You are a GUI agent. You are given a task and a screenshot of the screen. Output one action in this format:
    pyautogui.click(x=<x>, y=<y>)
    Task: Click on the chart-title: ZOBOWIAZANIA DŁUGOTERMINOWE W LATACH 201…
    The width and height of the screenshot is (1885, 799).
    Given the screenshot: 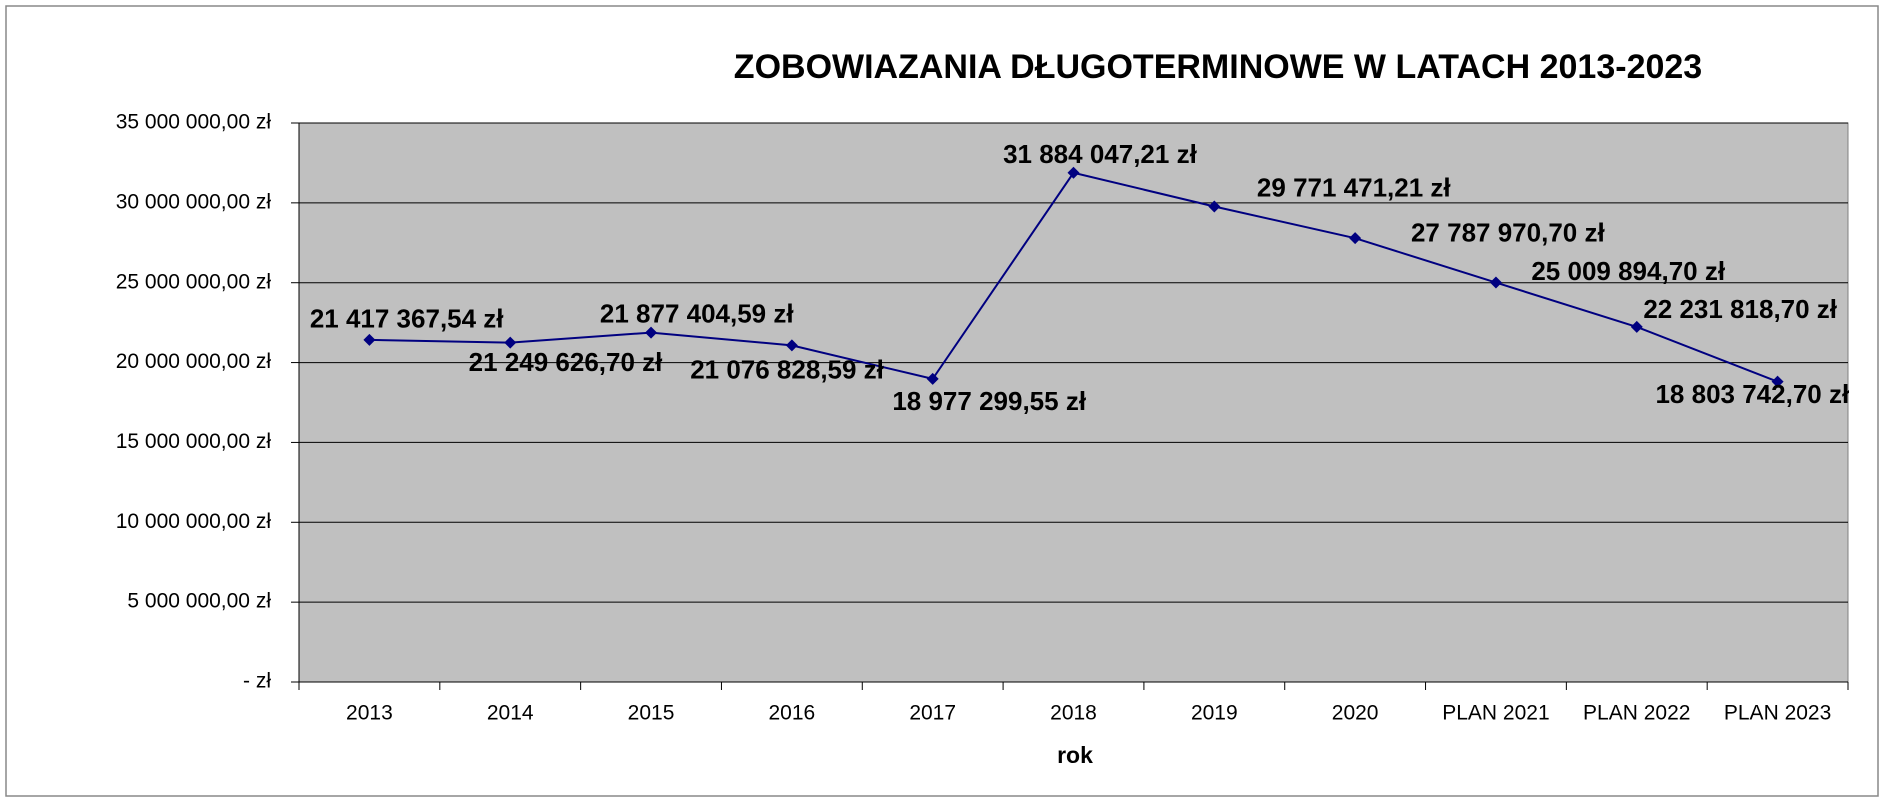 What is the action you would take?
    pyautogui.click(x=1218, y=67)
    